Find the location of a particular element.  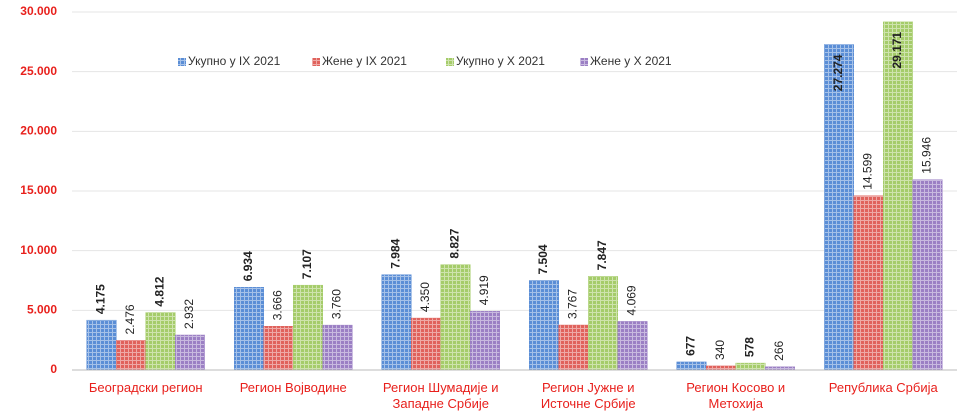

value-label: 27.274 is located at coordinates (838, 72).